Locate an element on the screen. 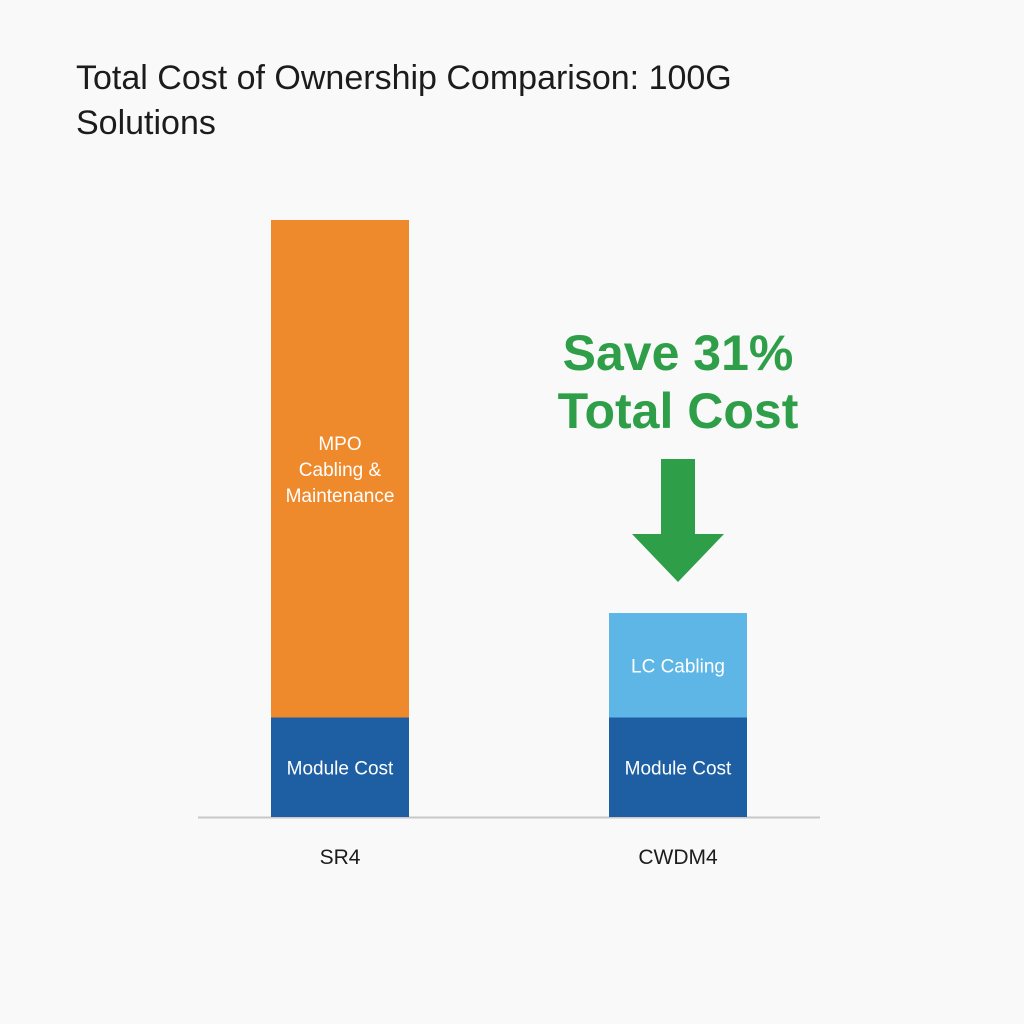  annotation-arrow-icon is located at coordinates (678, 520).